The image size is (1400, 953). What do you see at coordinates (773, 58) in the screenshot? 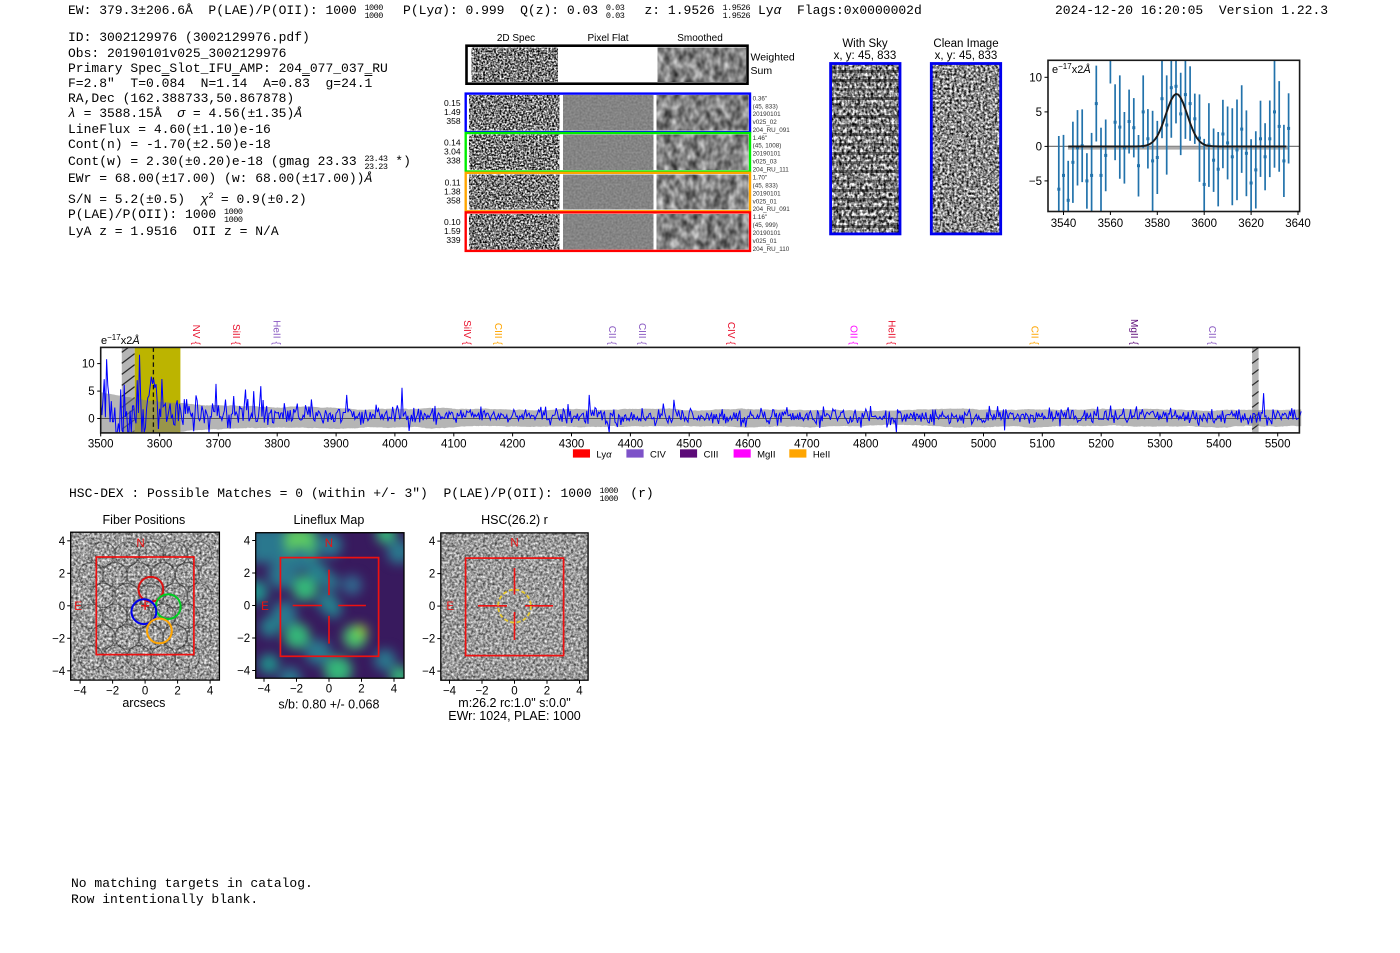
I see `svg-text: Weighted` at bounding box center [773, 58].